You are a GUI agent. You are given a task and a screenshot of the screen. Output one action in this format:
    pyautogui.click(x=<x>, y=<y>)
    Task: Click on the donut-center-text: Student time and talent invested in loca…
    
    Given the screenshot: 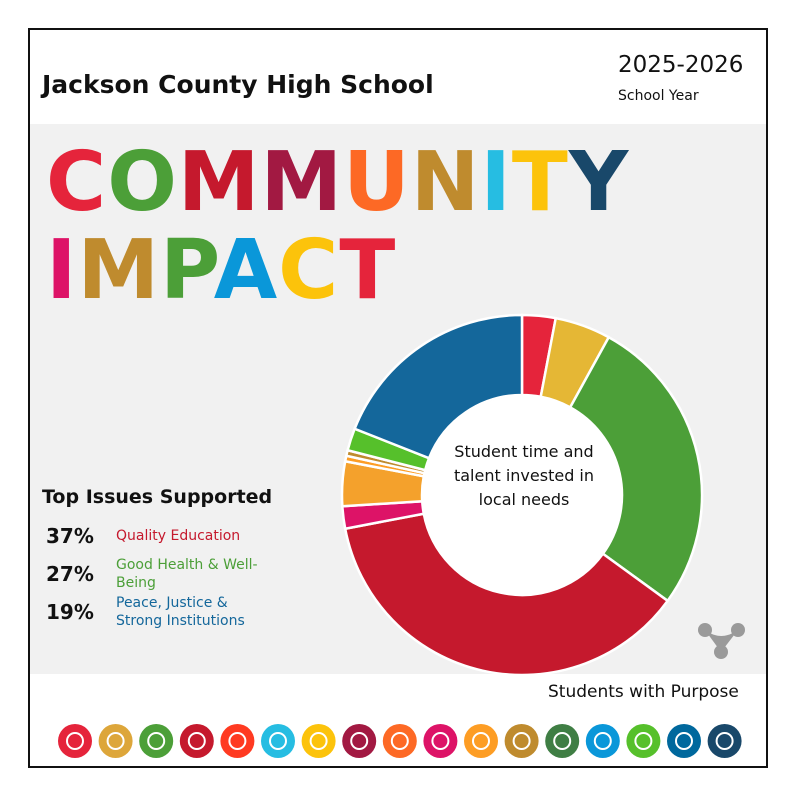 What is the action you would take?
    pyautogui.click(x=524, y=475)
    